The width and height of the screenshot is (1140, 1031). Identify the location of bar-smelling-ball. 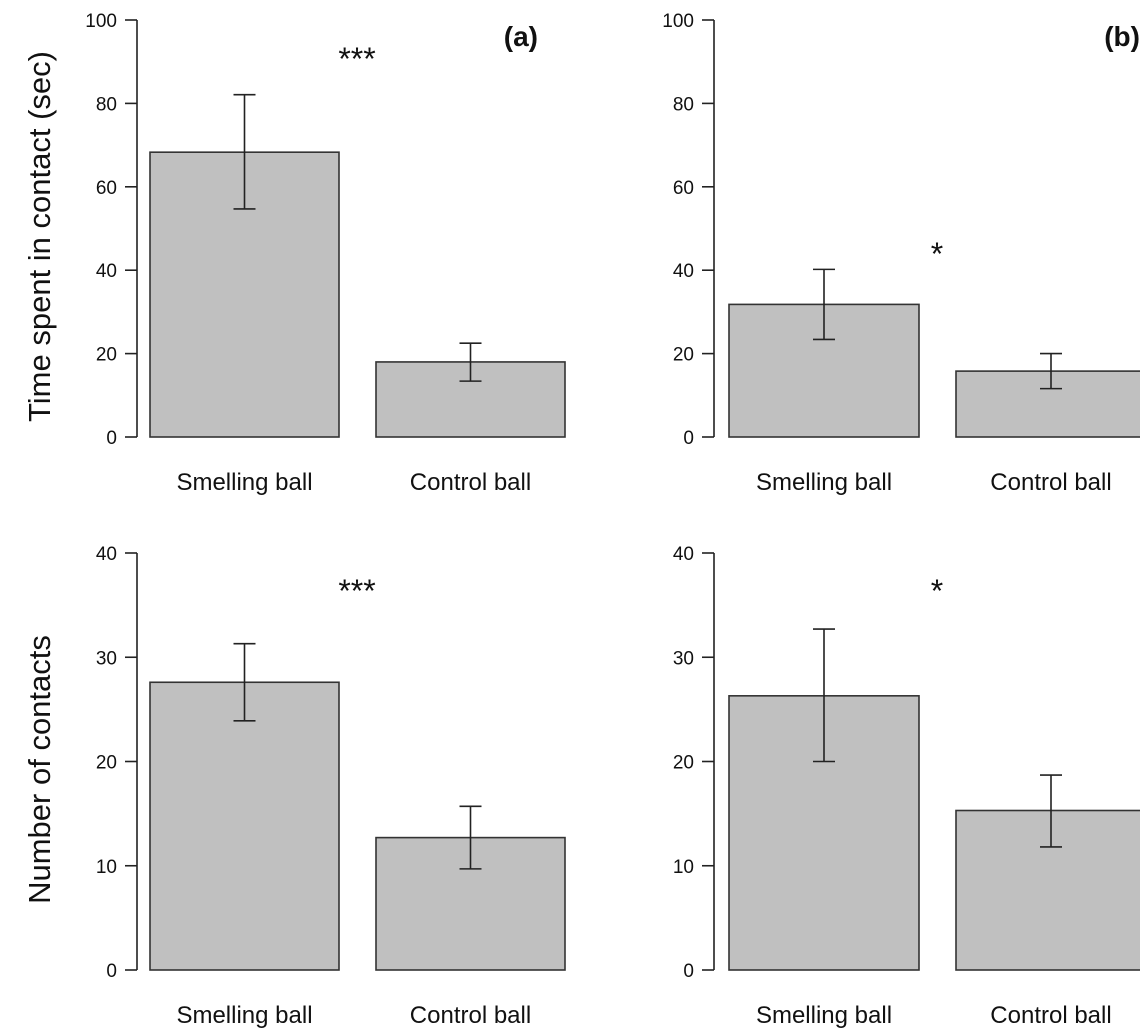
(244, 826).